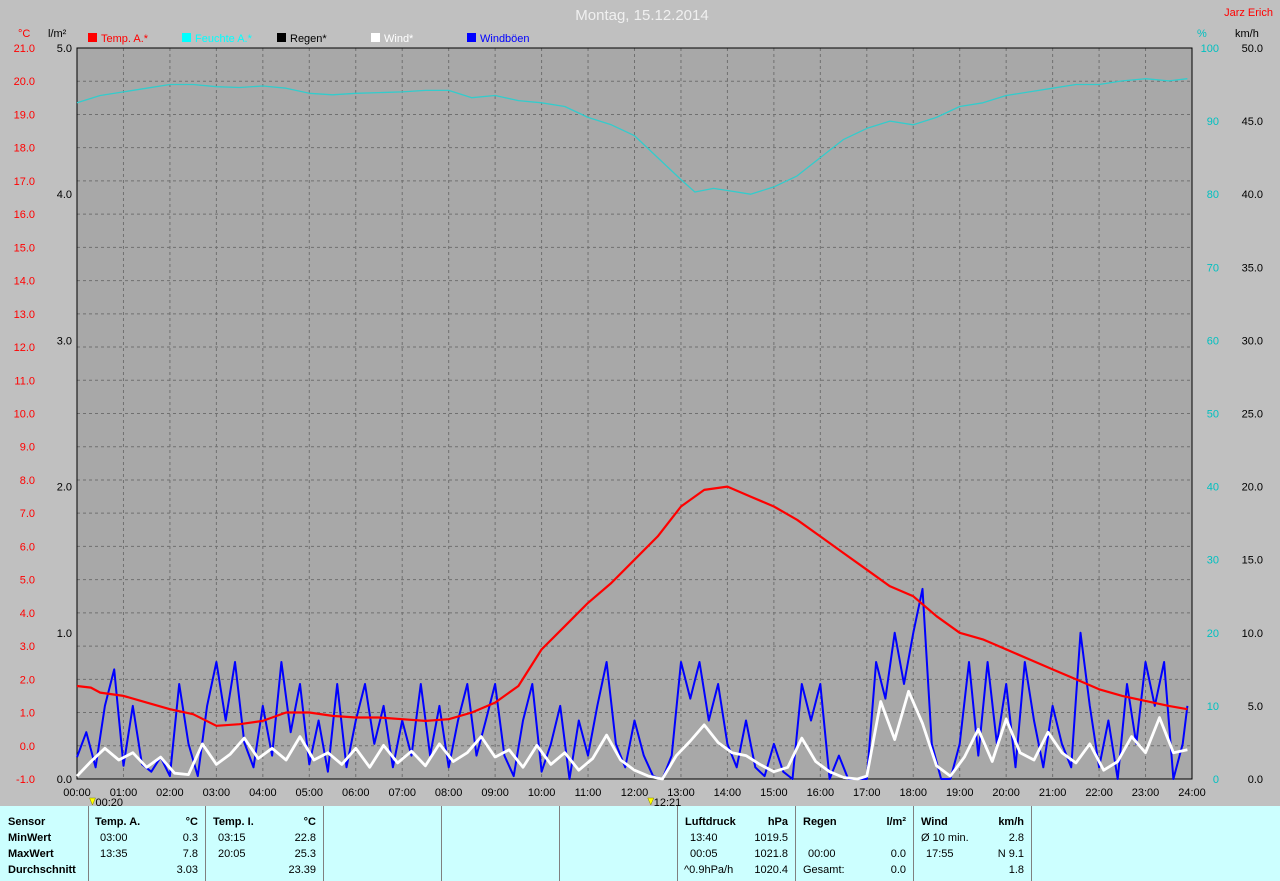  Describe the element at coordinates (1252, 415) in the screenshot. I see `wind-tick-label: 25.0` at that location.